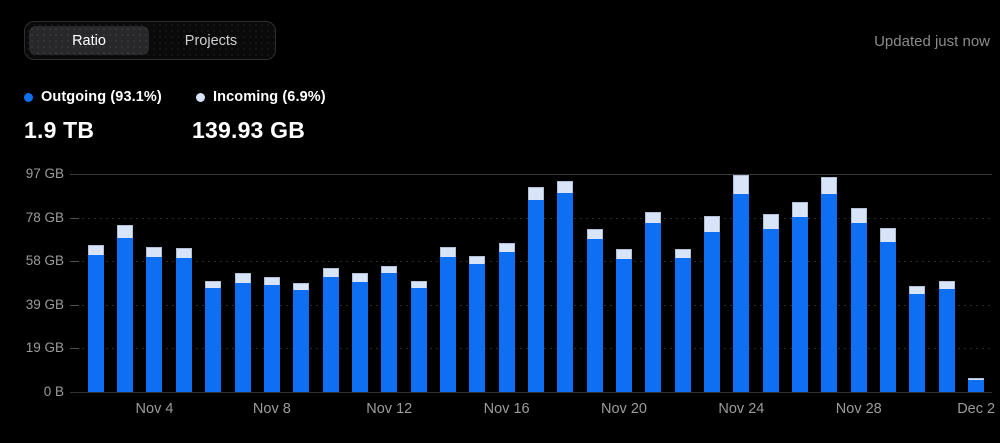 This screenshot has width=1000, height=443. I want to click on x-axis-label: Nov 28, so click(858, 409).